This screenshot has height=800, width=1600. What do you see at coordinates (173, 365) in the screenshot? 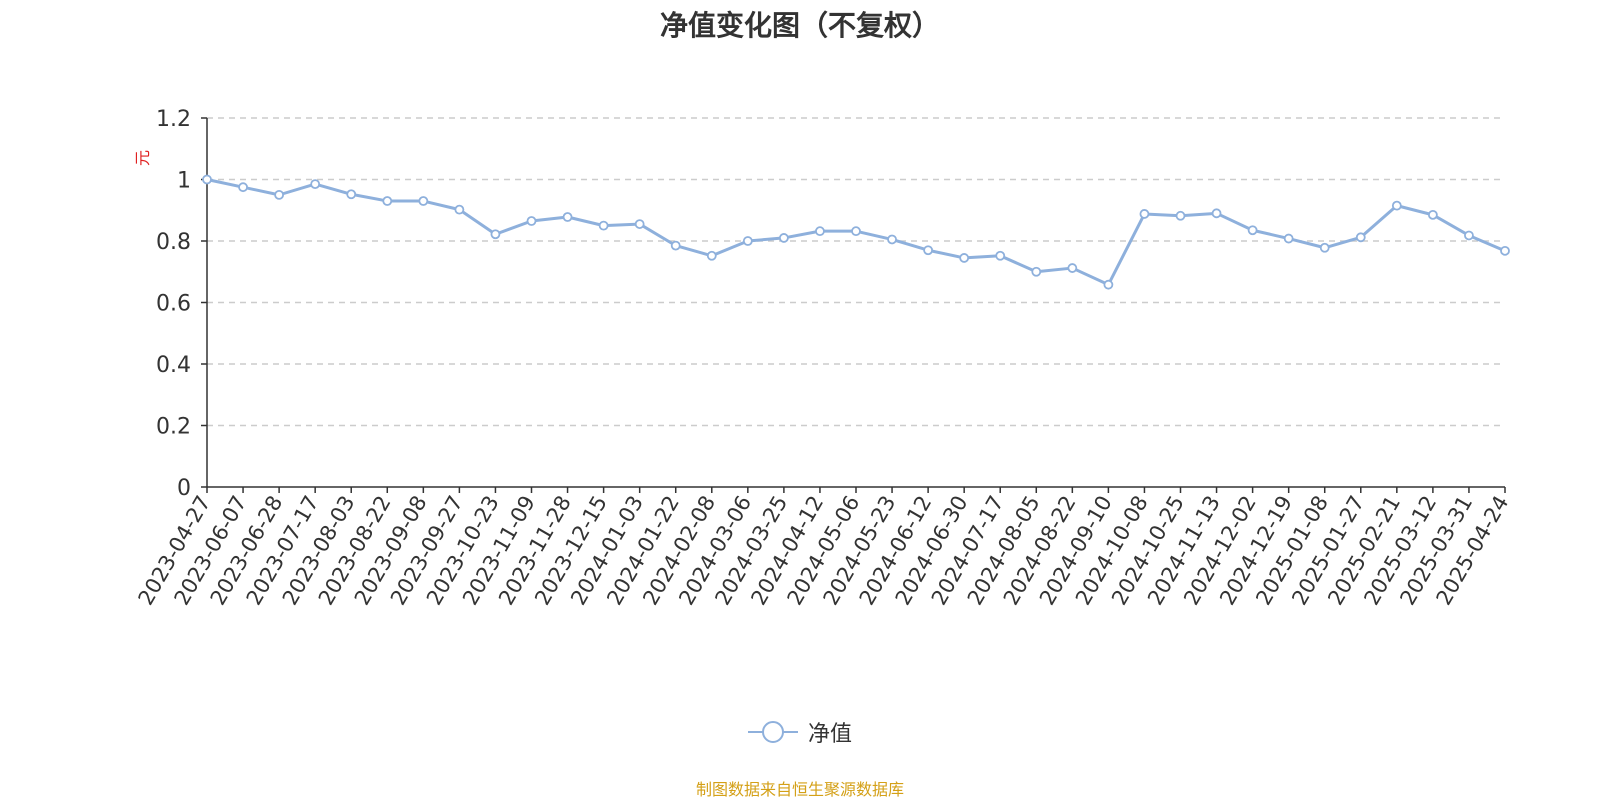
I see `y-tick-label: 0.4` at bounding box center [173, 365].